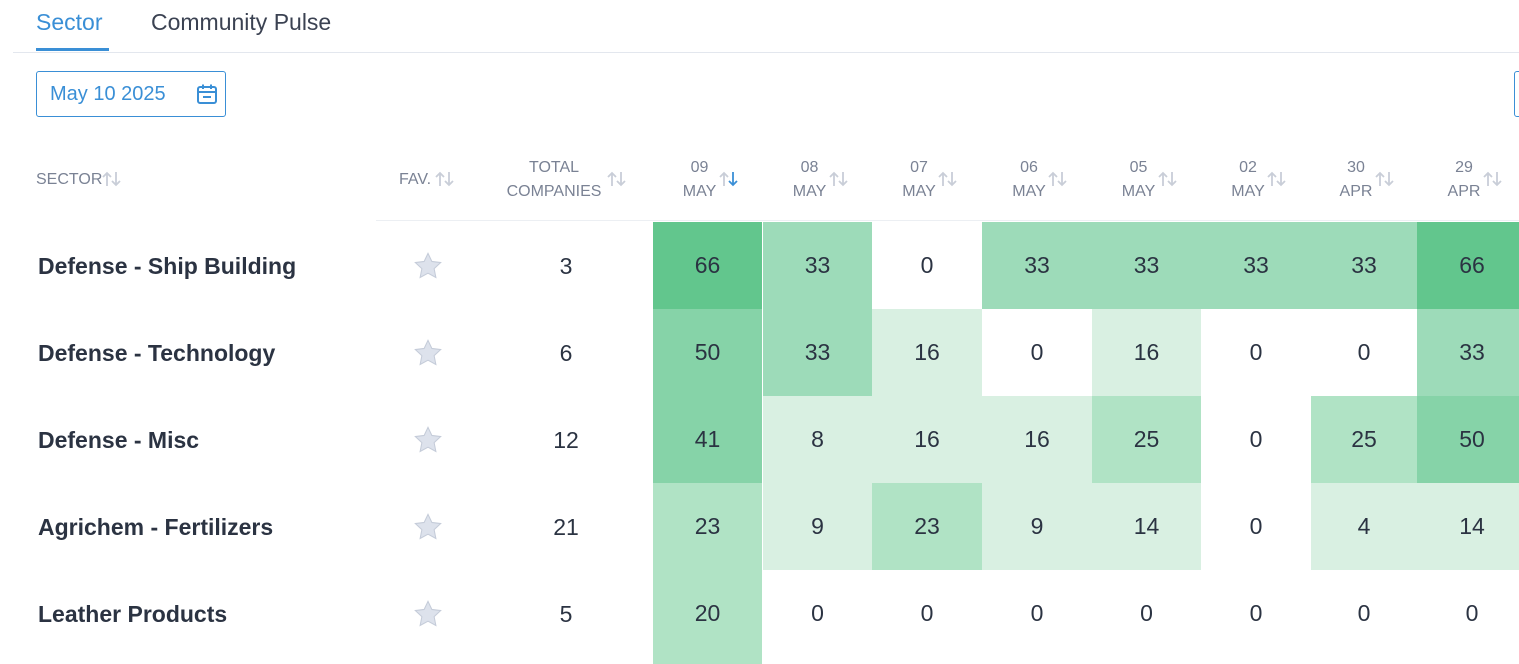  Describe the element at coordinates (69, 179) in the screenshot. I see `sector-header: SECTOR` at that location.